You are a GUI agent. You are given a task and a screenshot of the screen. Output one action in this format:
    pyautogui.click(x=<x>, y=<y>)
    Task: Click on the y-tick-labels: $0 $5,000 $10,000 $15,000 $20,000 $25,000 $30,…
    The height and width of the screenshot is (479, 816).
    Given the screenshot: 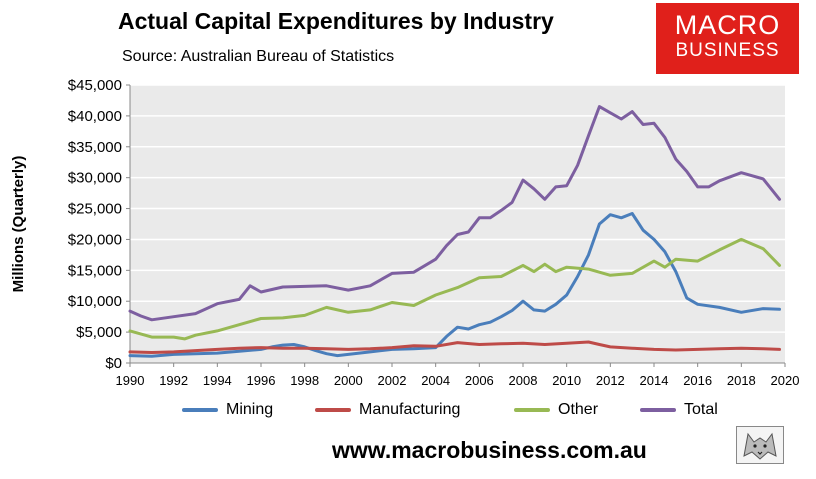 What is the action you would take?
    pyautogui.click(x=95, y=224)
    